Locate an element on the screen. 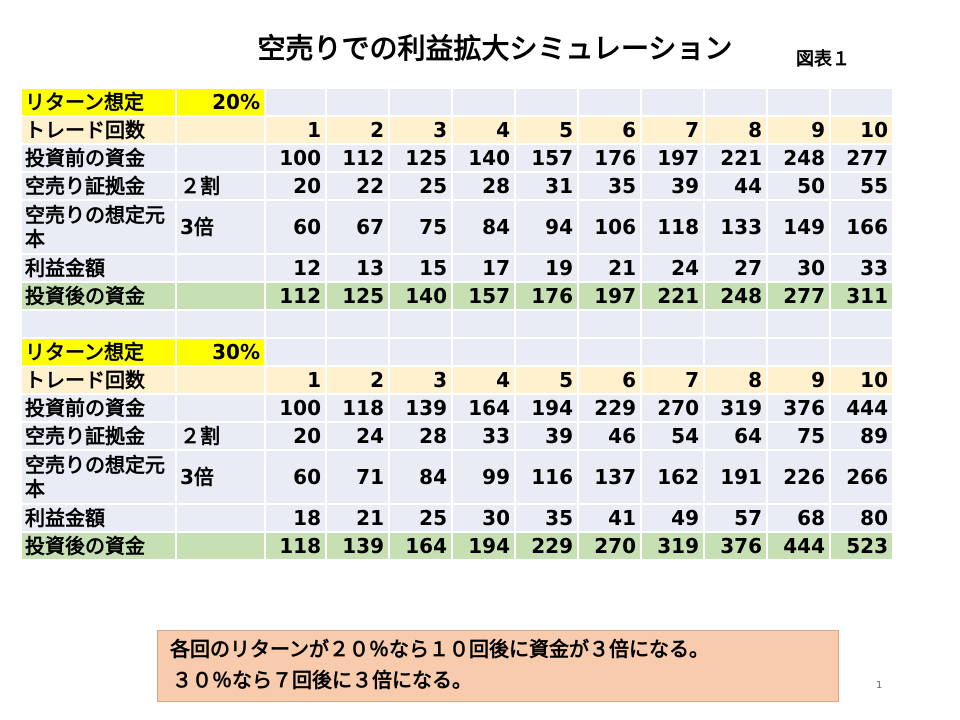 The height and width of the screenshot is (720, 960). value-cell: 35 is located at coordinates (609, 186).